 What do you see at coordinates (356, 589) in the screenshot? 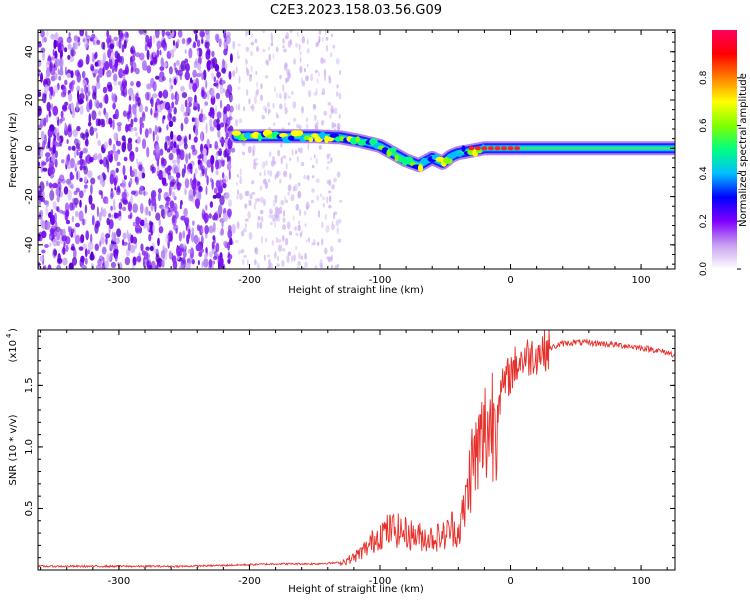
I see `snr-x-axis-label: Height of straight line (km)` at bounding box center [356, 589].